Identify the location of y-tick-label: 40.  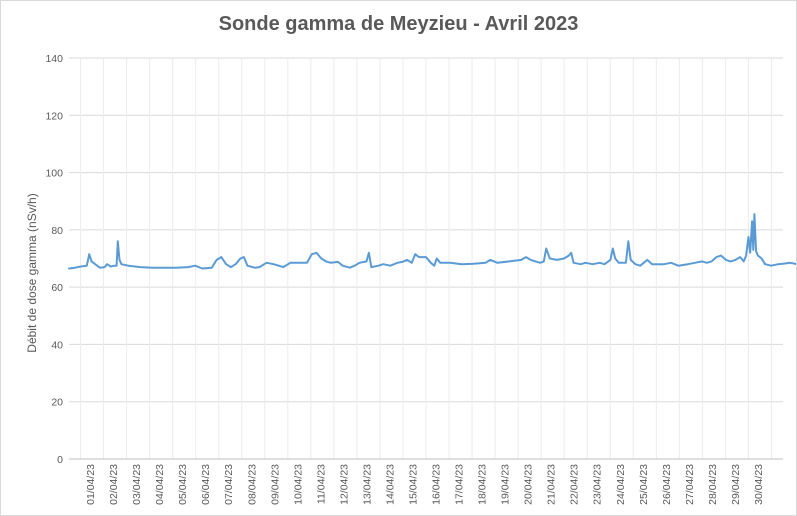
(57, 345).